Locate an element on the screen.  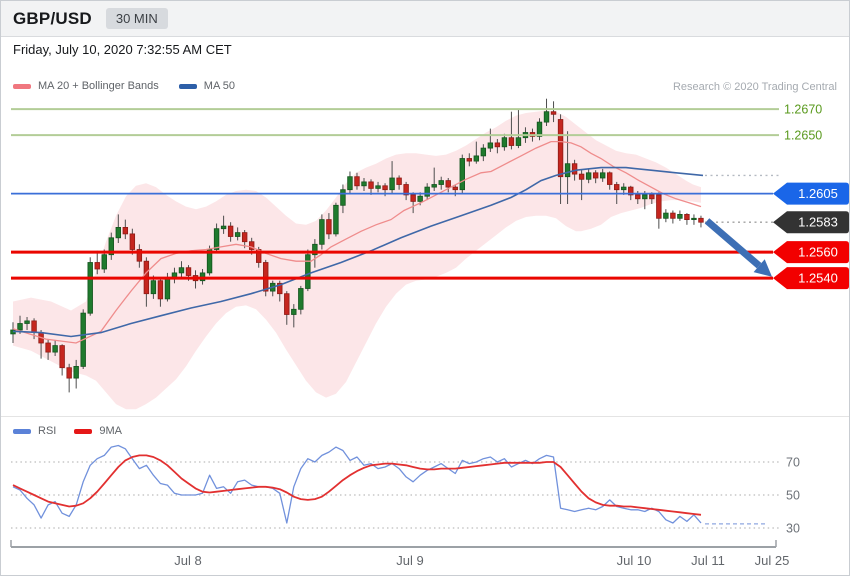
price-badge-1.2540 is located at coordinates (811, 278).